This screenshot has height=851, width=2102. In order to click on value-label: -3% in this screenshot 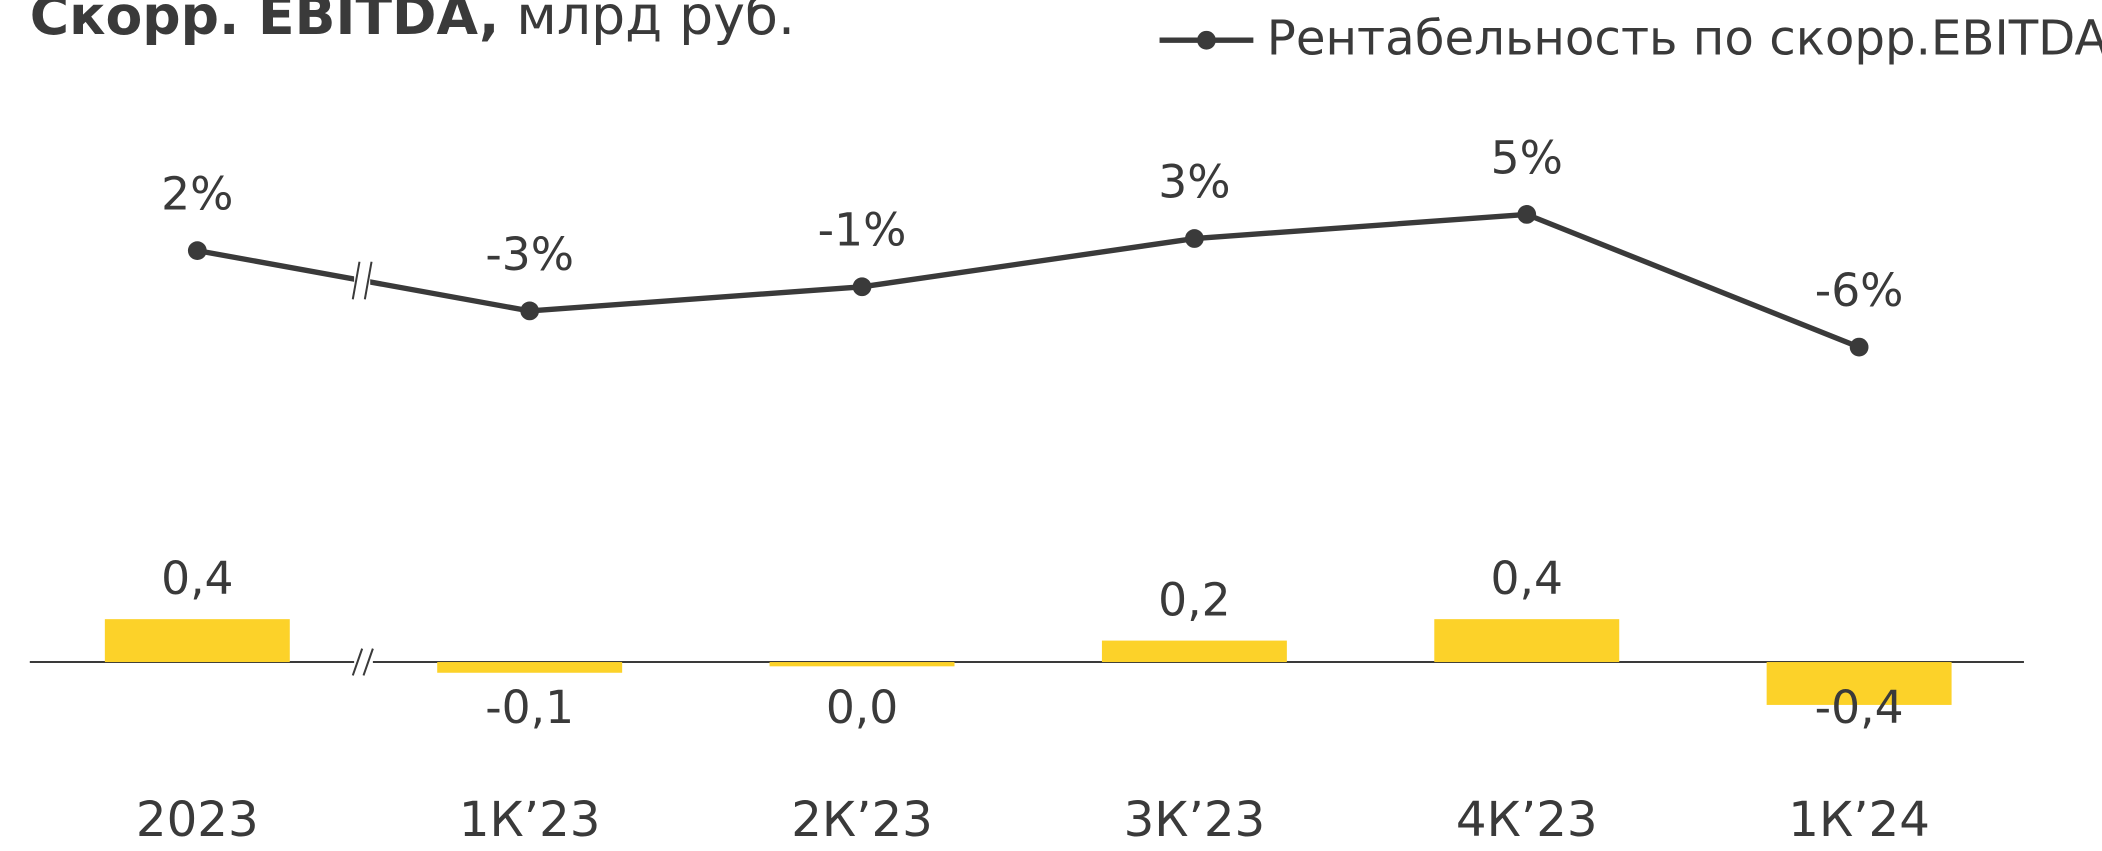, I will do `click(529, 254)`.